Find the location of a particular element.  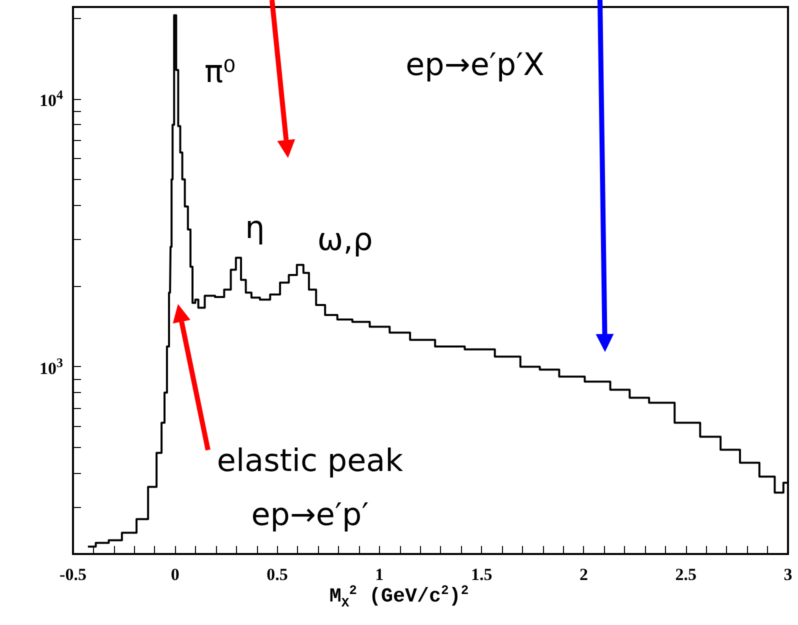

annotation: ω,ρ is located at coordinates (345, 240).